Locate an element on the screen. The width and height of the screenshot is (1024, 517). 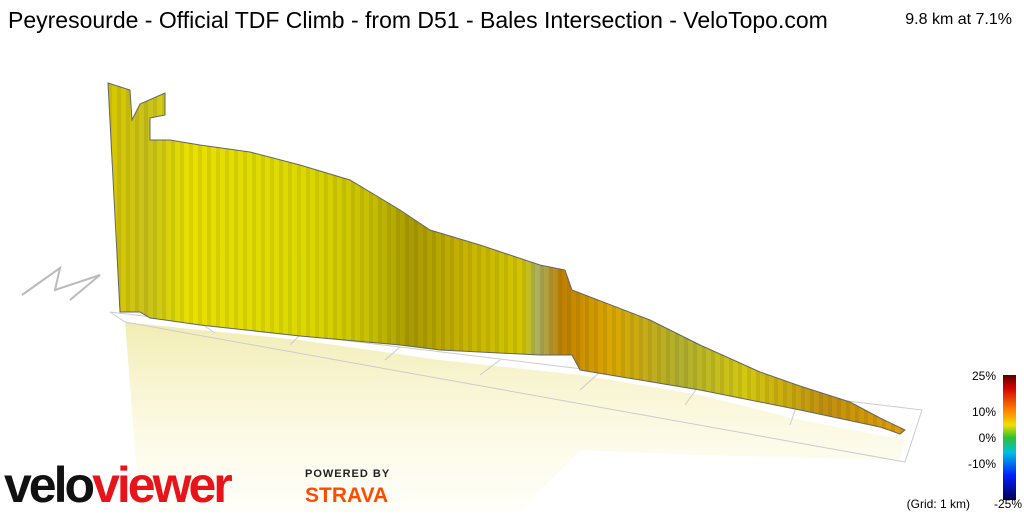
stats: 9.8 km at 7.1% is located at coordinates (958, 19).